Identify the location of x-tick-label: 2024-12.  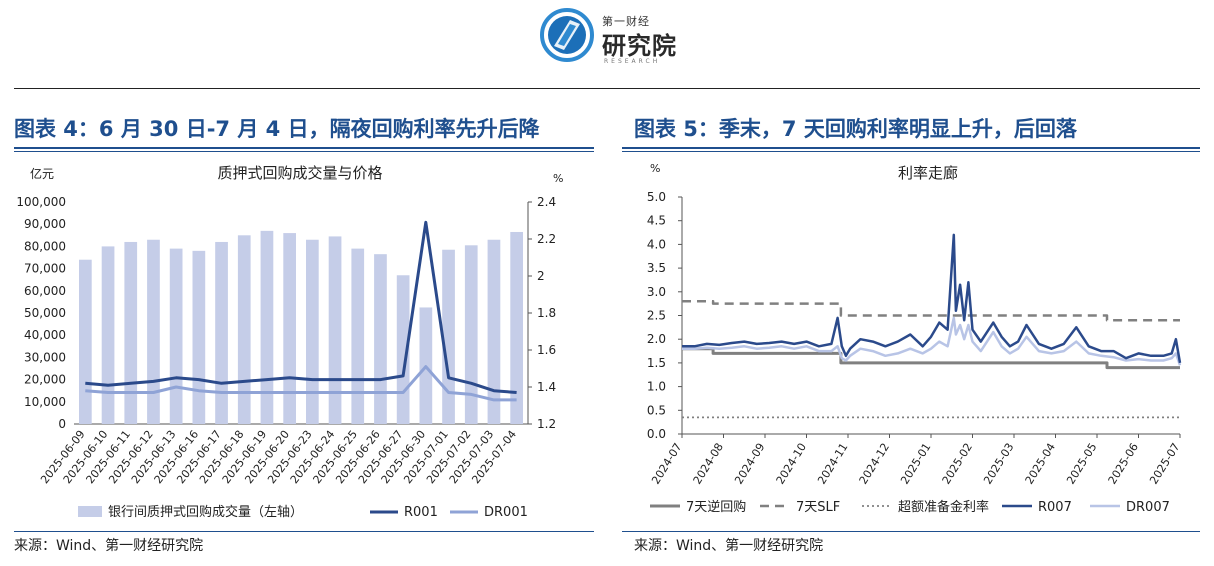
(874, 464).